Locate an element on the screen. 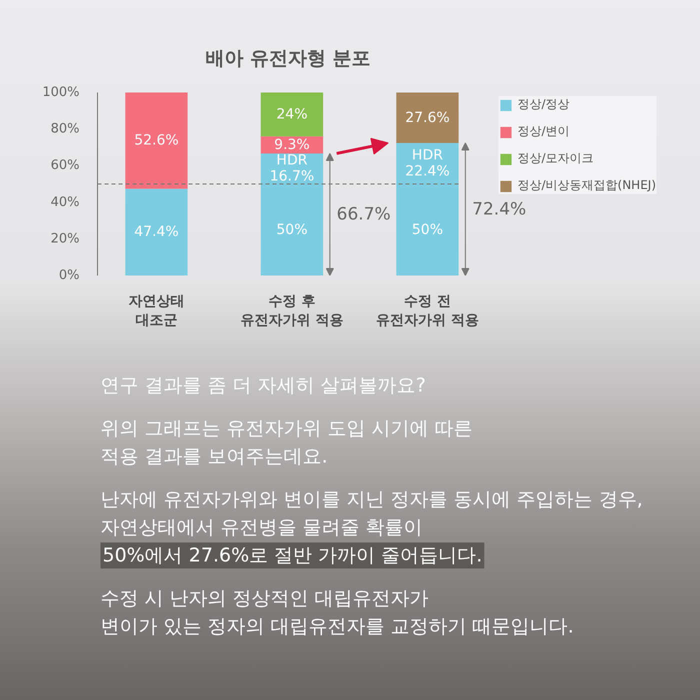 This screenshot has width=700, height=700. legend-label: 정상/정상 is located at coordinates (543, 104).